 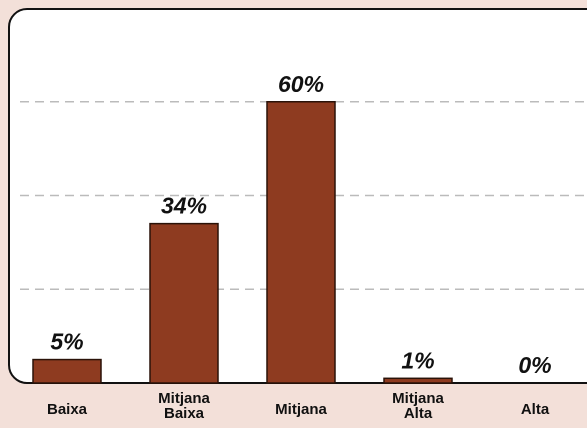 I want to click on value-label: 1%, so click(x=417, y=360).